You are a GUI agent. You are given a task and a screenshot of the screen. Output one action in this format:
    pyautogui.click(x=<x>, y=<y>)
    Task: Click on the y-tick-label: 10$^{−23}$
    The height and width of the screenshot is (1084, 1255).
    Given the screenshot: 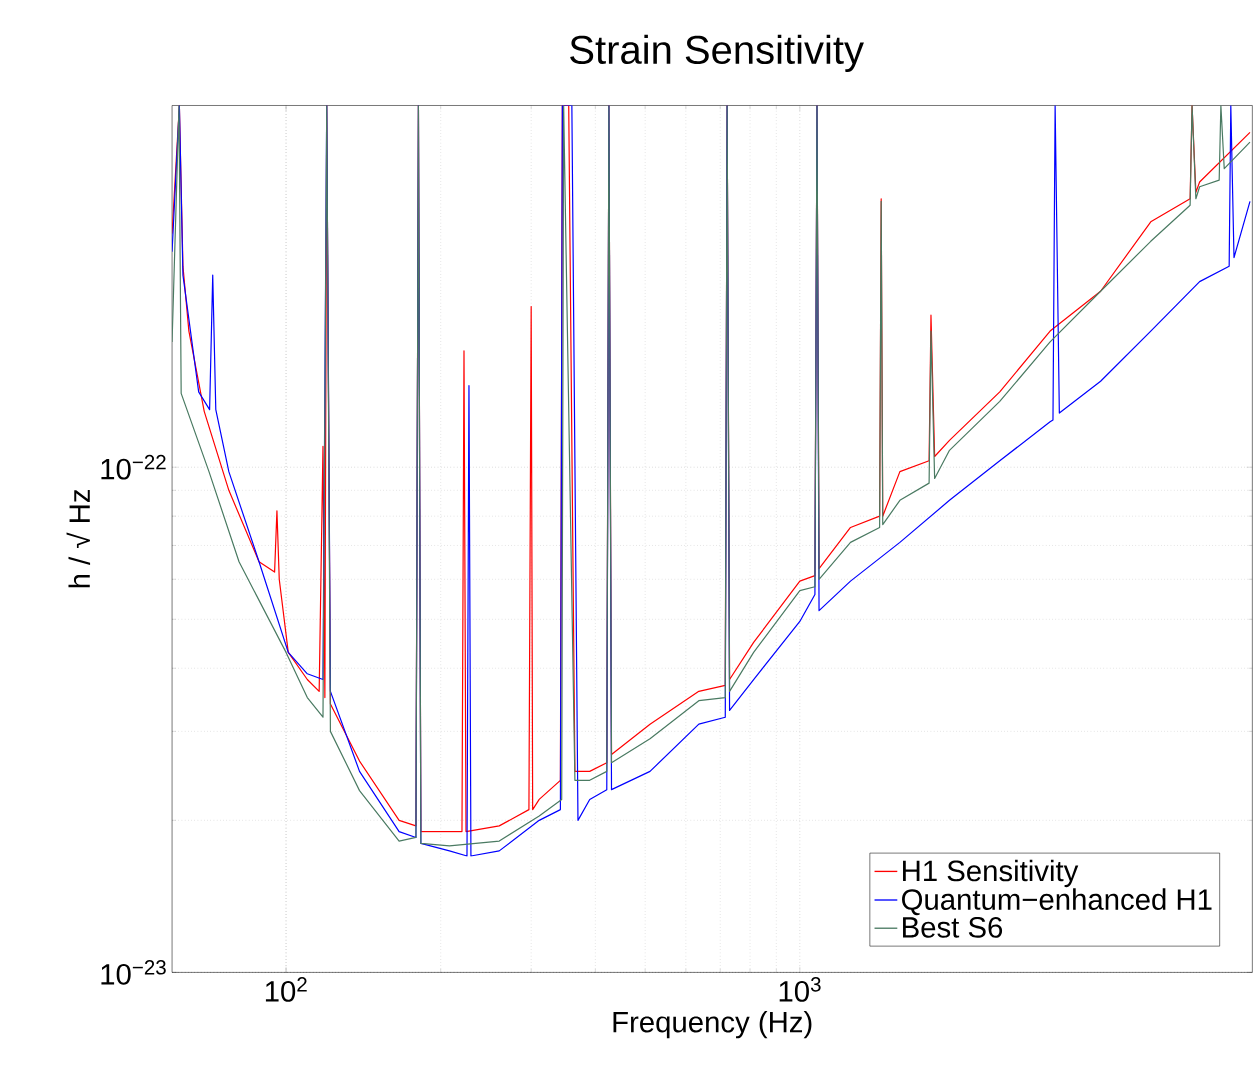 What is the action you would take?
    pyautogui.click(x=133, y=972)
    